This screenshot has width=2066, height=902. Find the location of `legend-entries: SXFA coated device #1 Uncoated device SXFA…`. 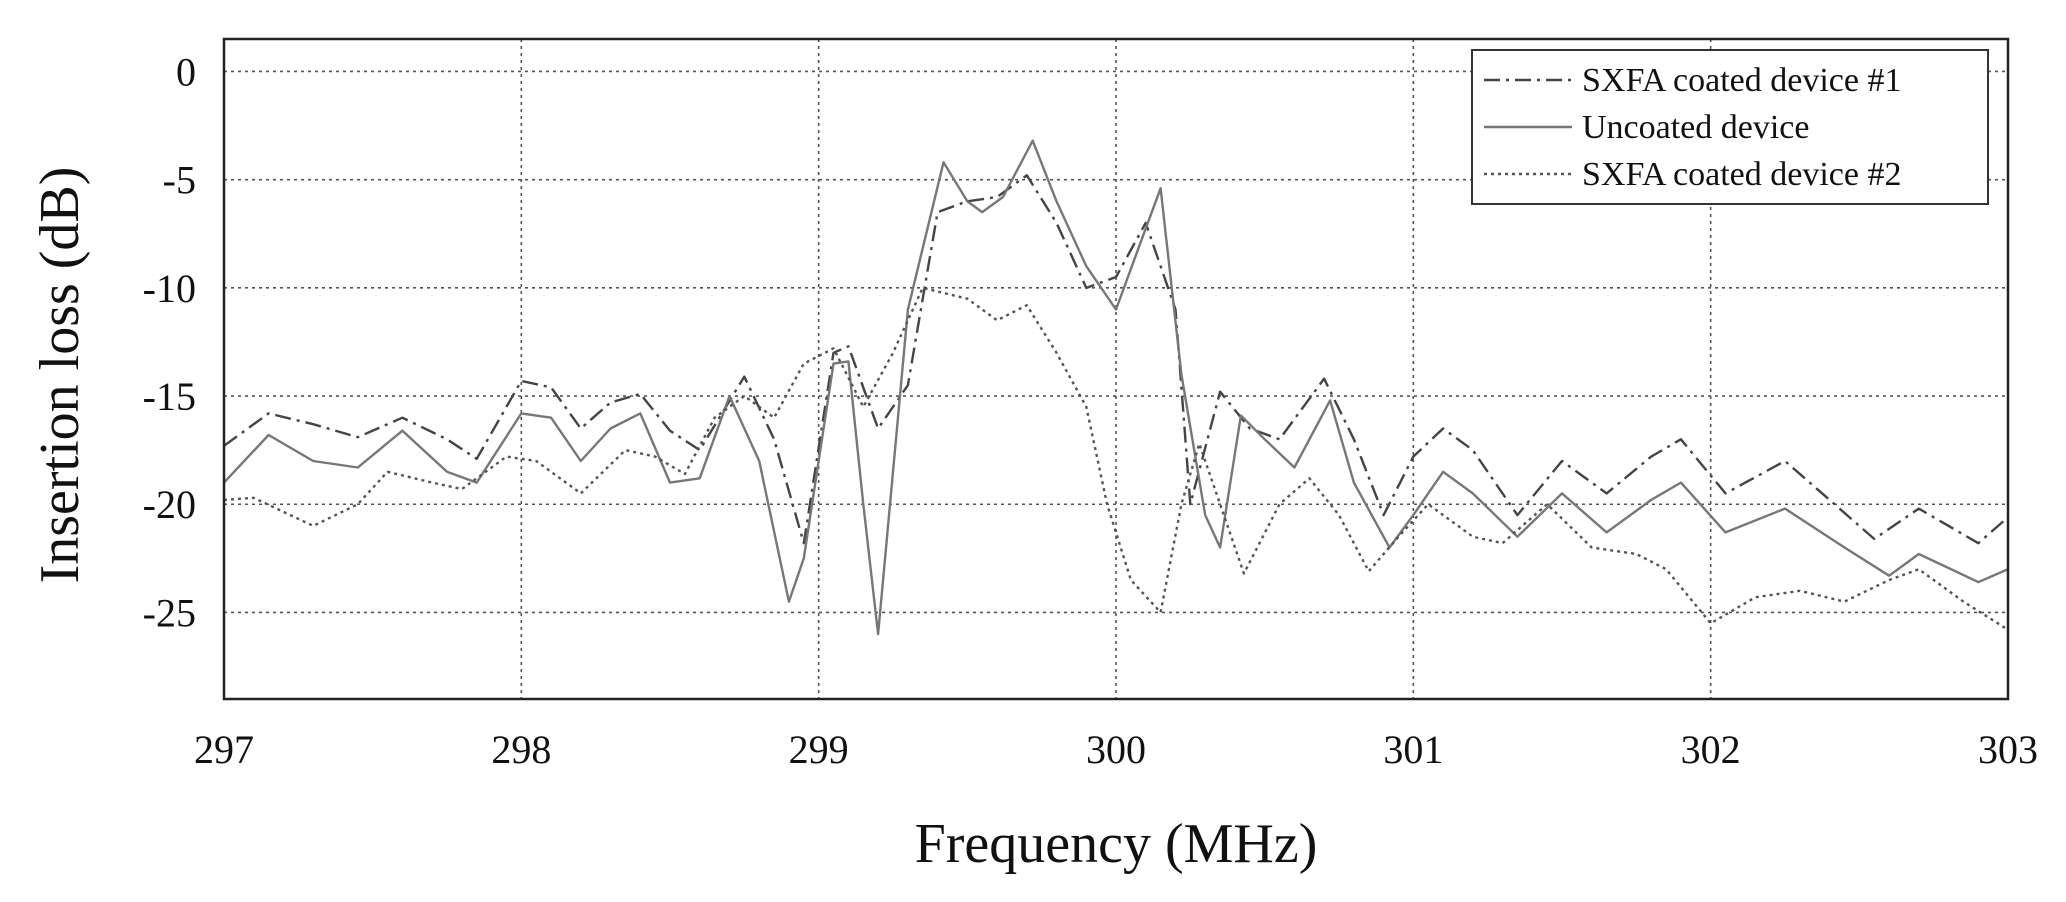

legend-entries: SXFA coated device #1 Uncoated device SXFA… is located at coordinates (1692, 127).